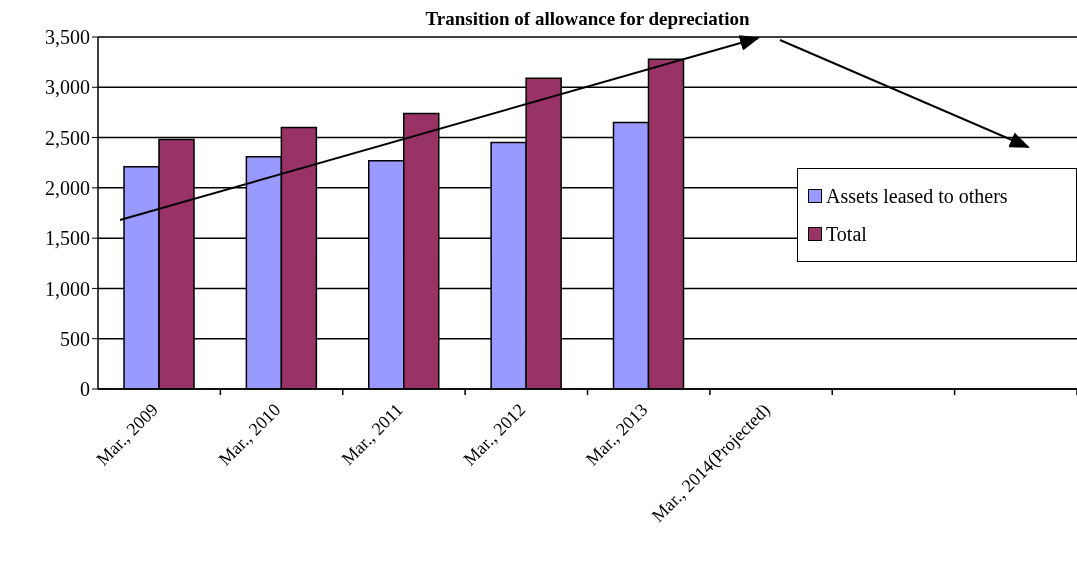 The height and width of the screenshot is (579, 1077). What do you see at coordinates (67, 37) in the screenshot?
I see `y-tick-label: 3,500` at bounding box center [67, 37].